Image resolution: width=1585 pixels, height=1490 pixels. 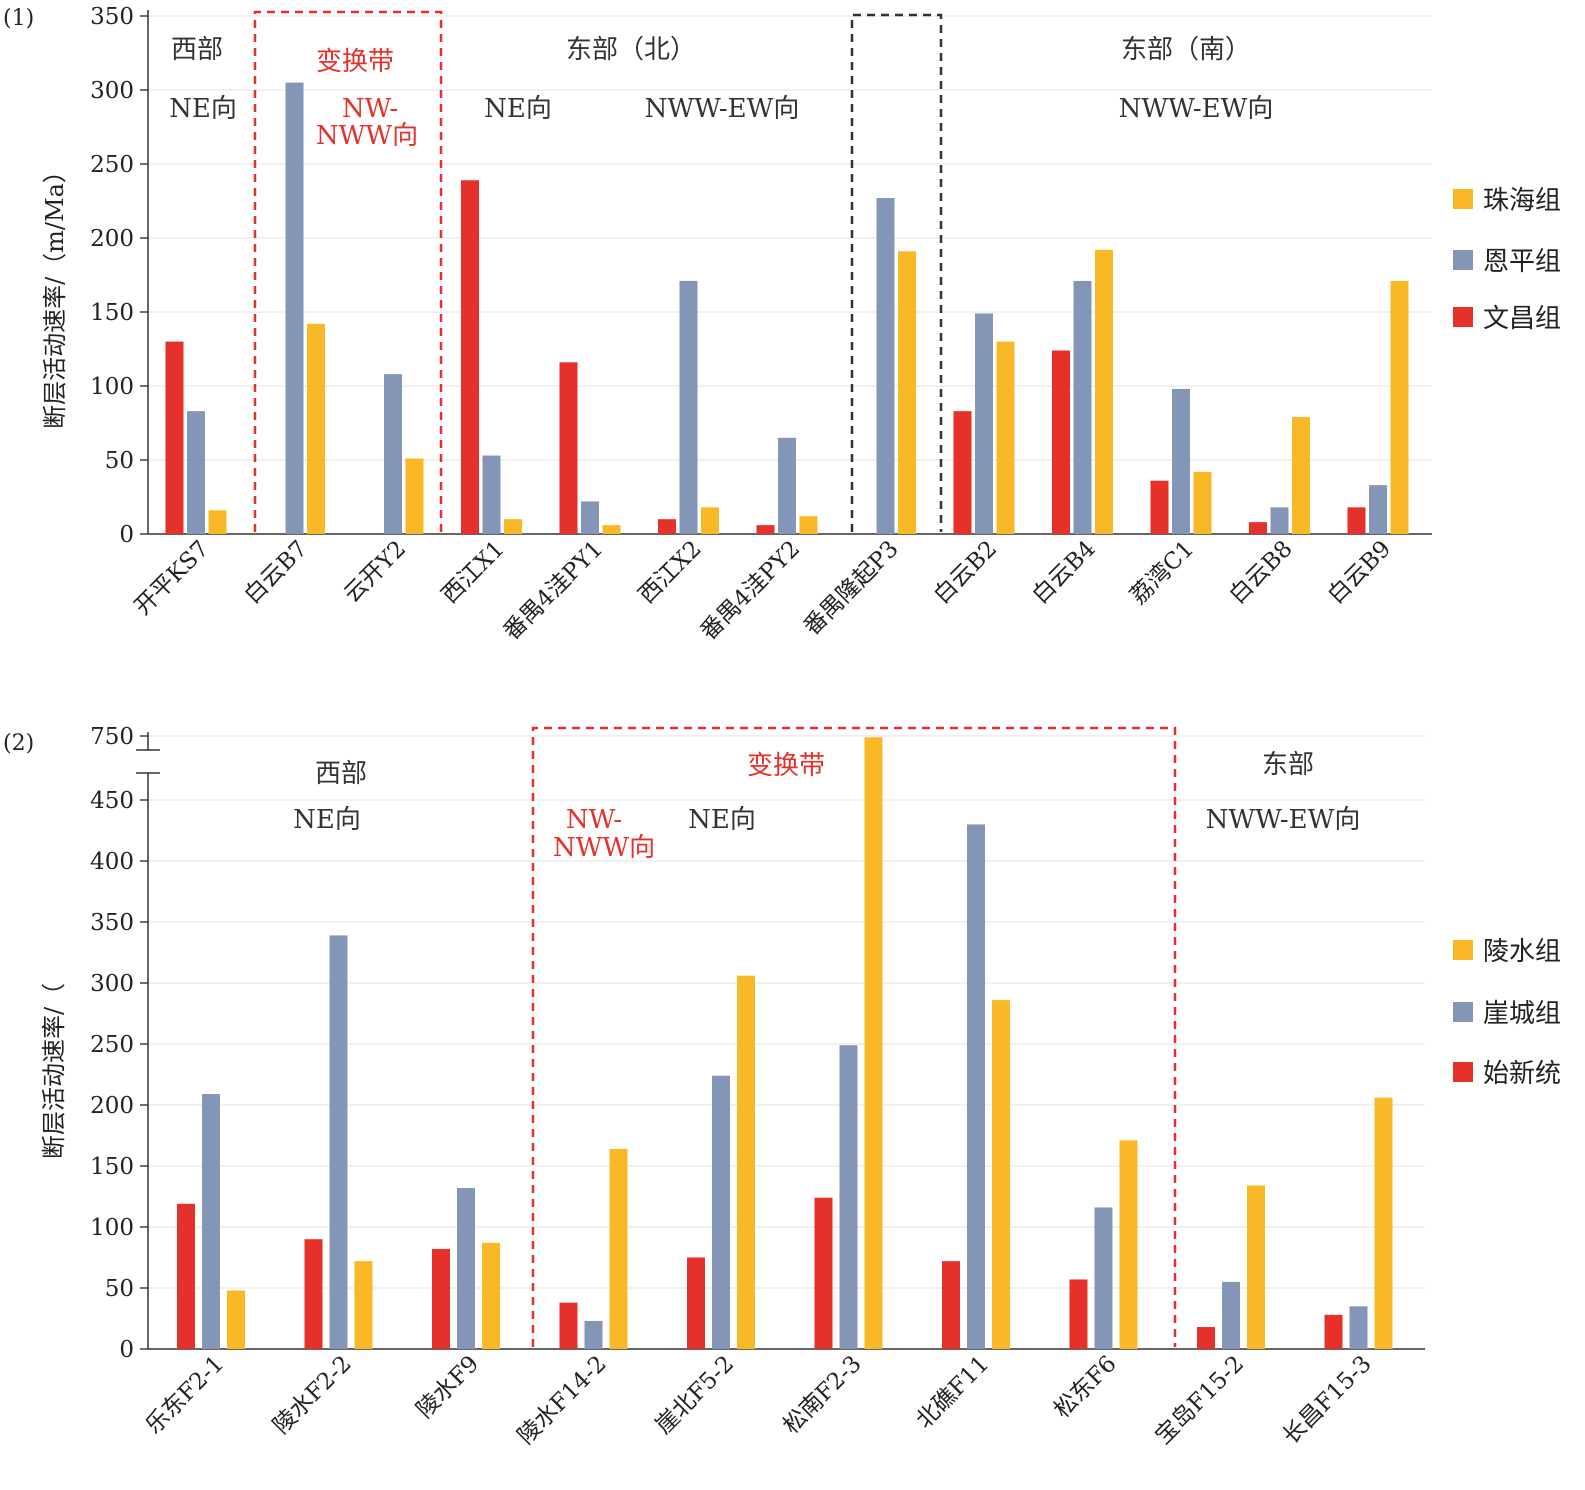 I want to click on bar-文昌组-西江X1, so click(x=470, y=357).